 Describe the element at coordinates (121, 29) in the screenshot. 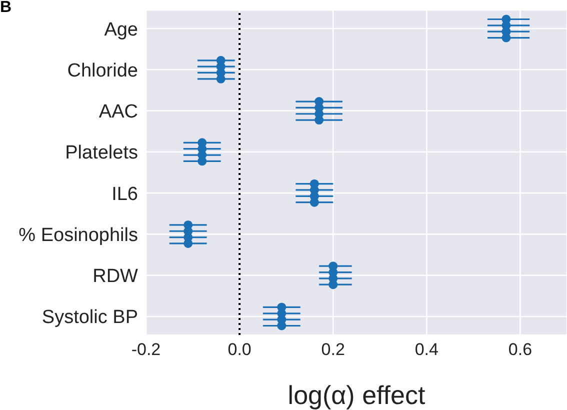

I see `y-tick-label: Age` at that location.